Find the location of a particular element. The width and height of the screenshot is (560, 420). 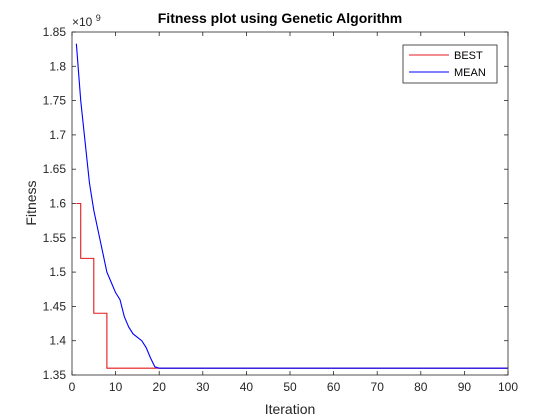

x-tick-label: 30 is located at coordinates (203, 387).